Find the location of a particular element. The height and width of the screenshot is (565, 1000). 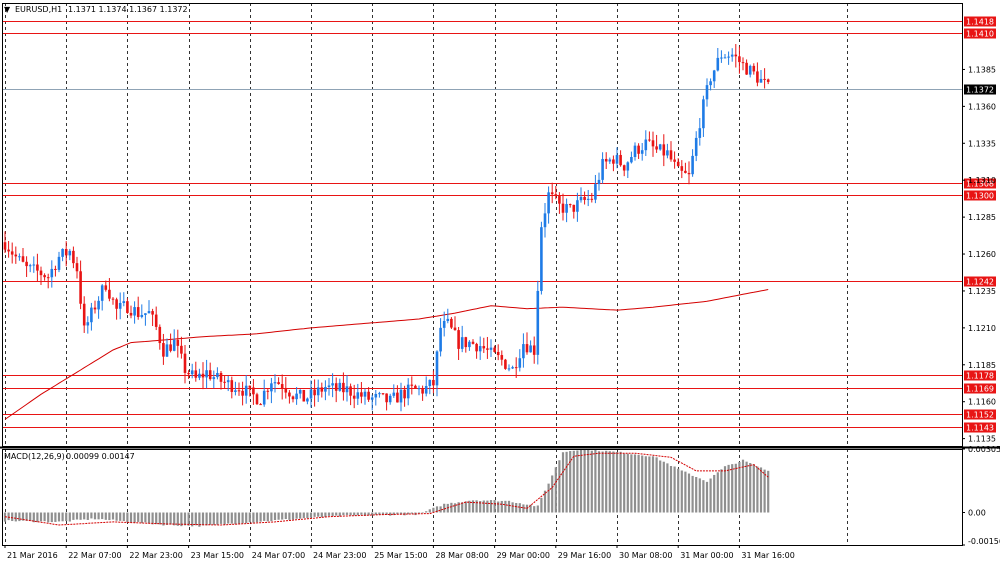

y-tick-label: 1.1310 is located at coordinates (982, 180).